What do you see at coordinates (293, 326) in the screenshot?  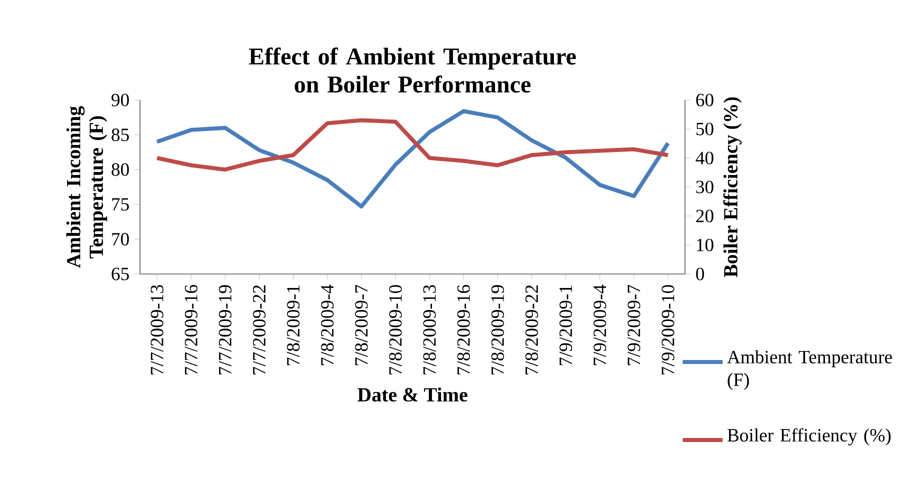 I see `x-tick-label: 7/8/2009-1` at bounding box center [293, 326].